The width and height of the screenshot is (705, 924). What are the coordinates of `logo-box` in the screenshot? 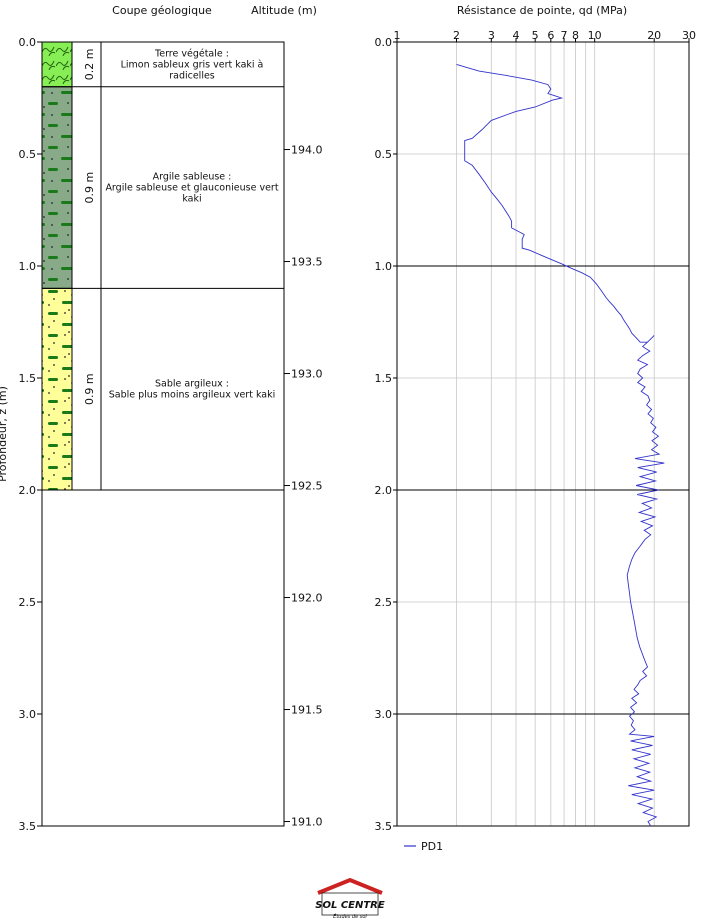 It's located at (350, 904).